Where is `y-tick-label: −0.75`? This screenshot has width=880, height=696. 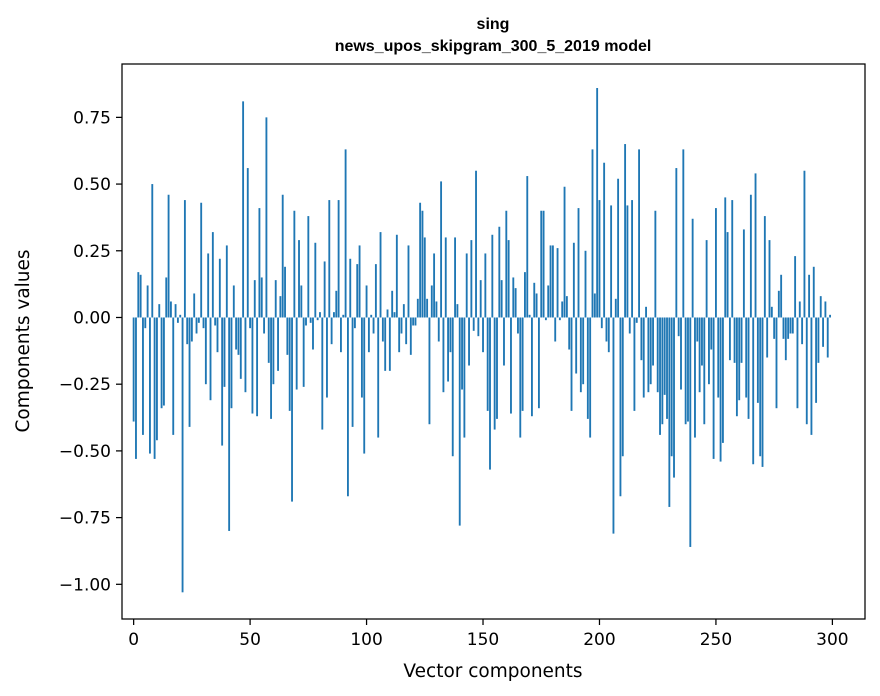 y-tick-label: −0.75 is located at coordinates (85, 519).